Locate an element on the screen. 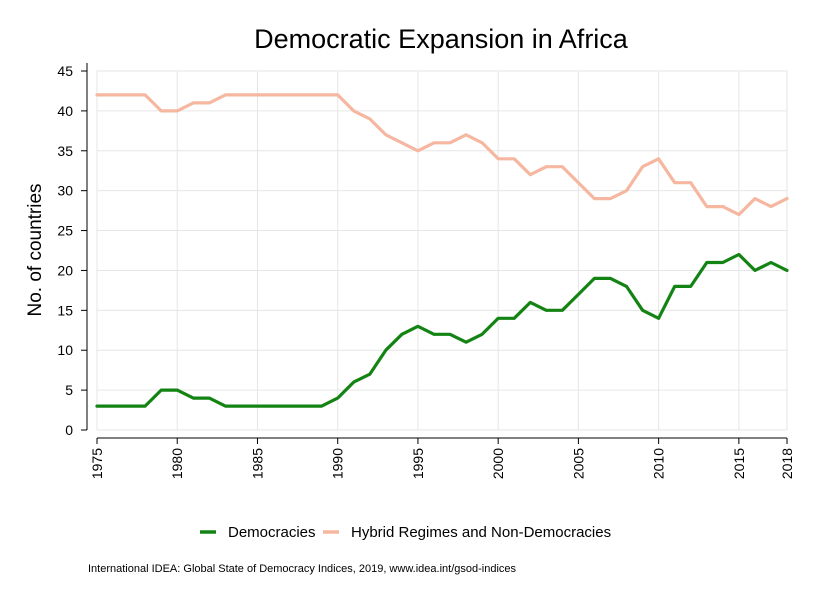 The image size is (824, 601). x-tick-label: 2000 is located at coordinates (498, 463).